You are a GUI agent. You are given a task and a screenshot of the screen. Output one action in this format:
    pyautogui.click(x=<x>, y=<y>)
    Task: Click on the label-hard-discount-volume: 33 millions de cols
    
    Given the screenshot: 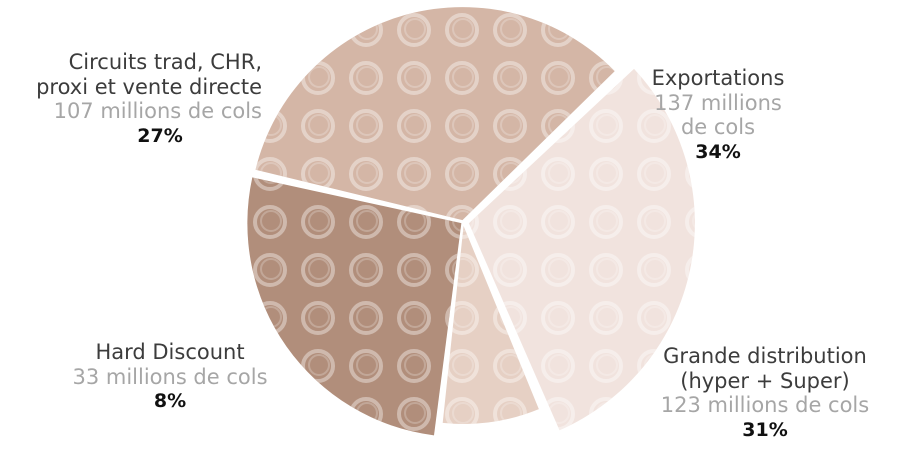 What is the action you would take?
    pyautogui.click(x=170, y=376)
    